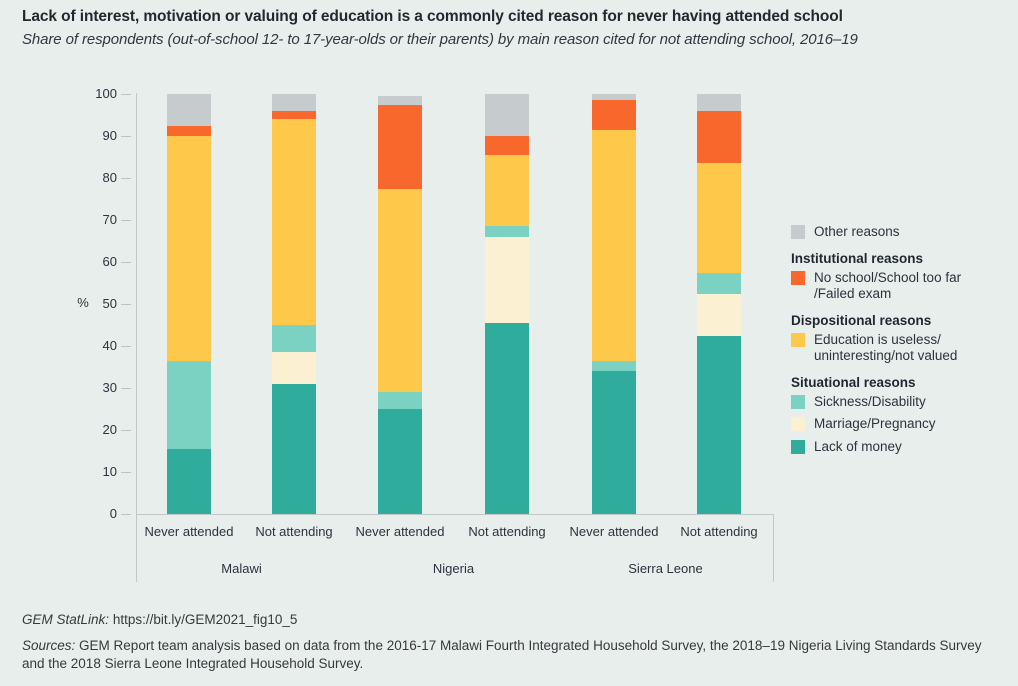  I want to click on y-axis-tick-label: 10, so click(109, 471).